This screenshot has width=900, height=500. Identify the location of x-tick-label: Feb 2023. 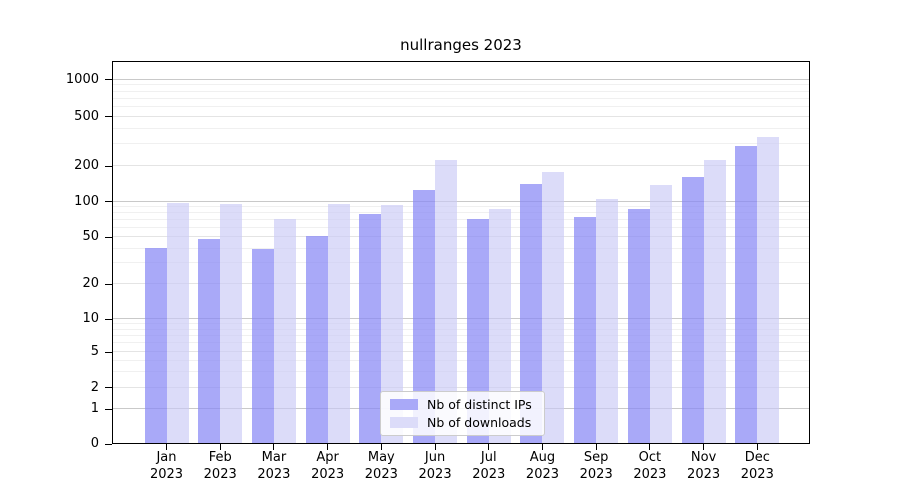
(220, 466).